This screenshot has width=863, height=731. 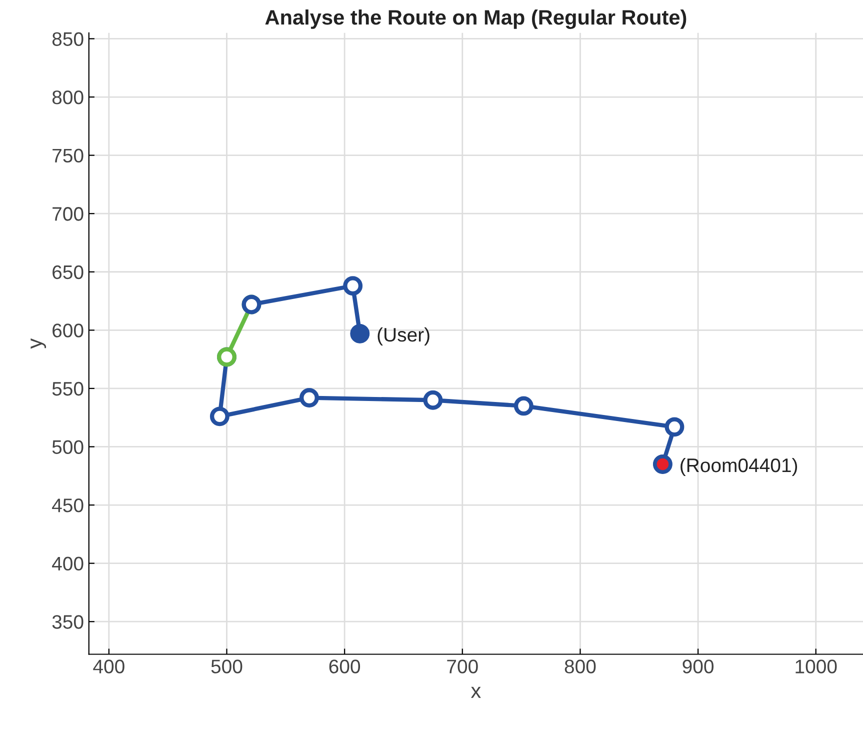 I want to click on x-tick-label: 600, so click(x=344, y=667).